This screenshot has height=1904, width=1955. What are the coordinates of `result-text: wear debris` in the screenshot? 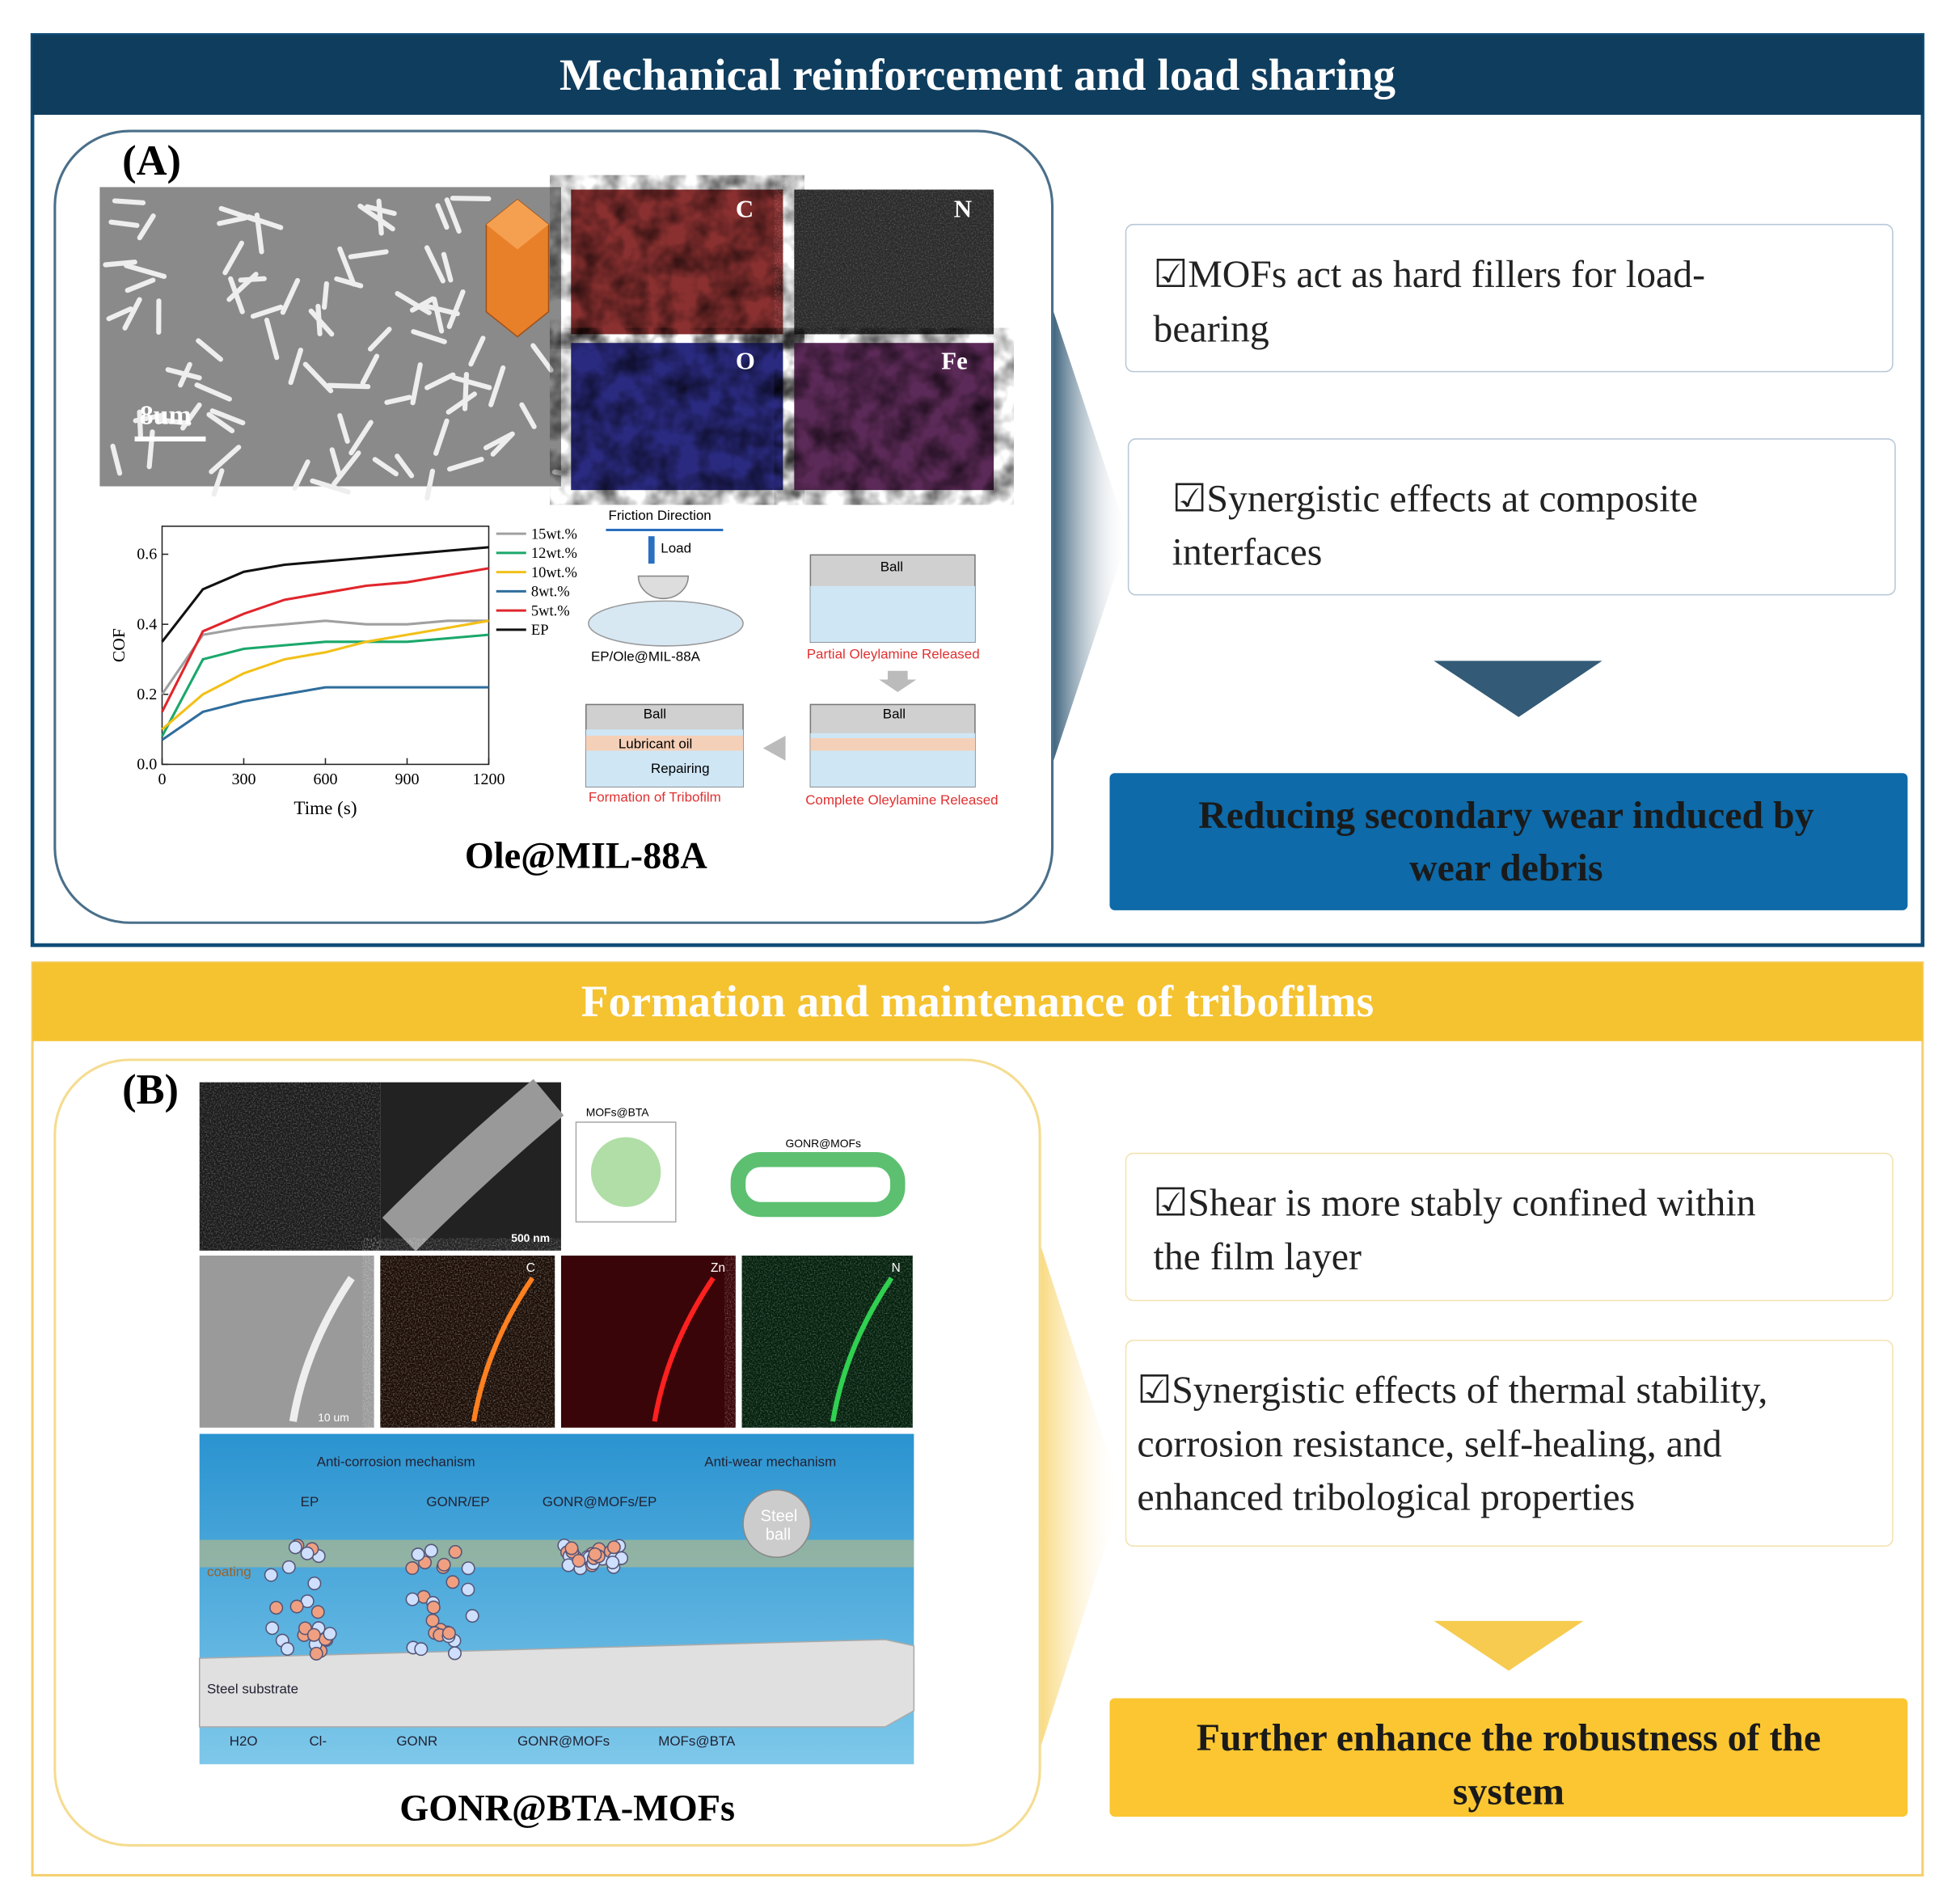 It's located at (1505, 868).